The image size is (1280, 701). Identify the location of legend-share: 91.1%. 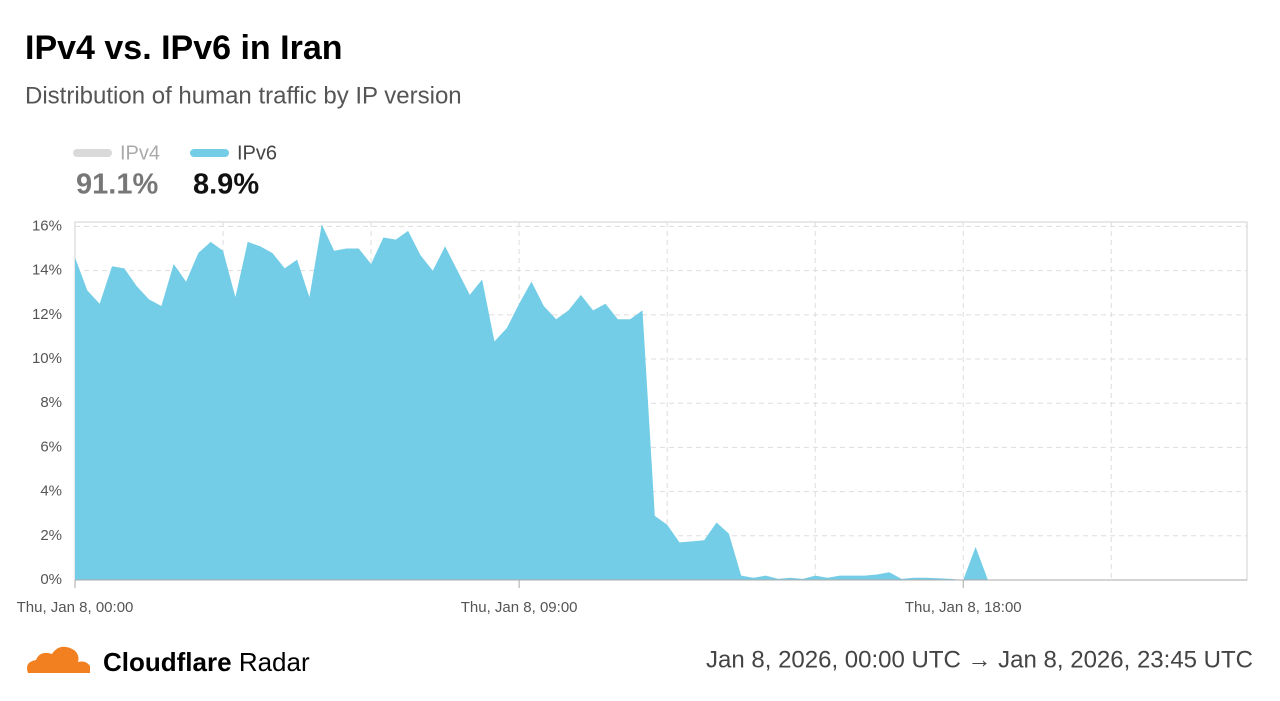
(117, 185).